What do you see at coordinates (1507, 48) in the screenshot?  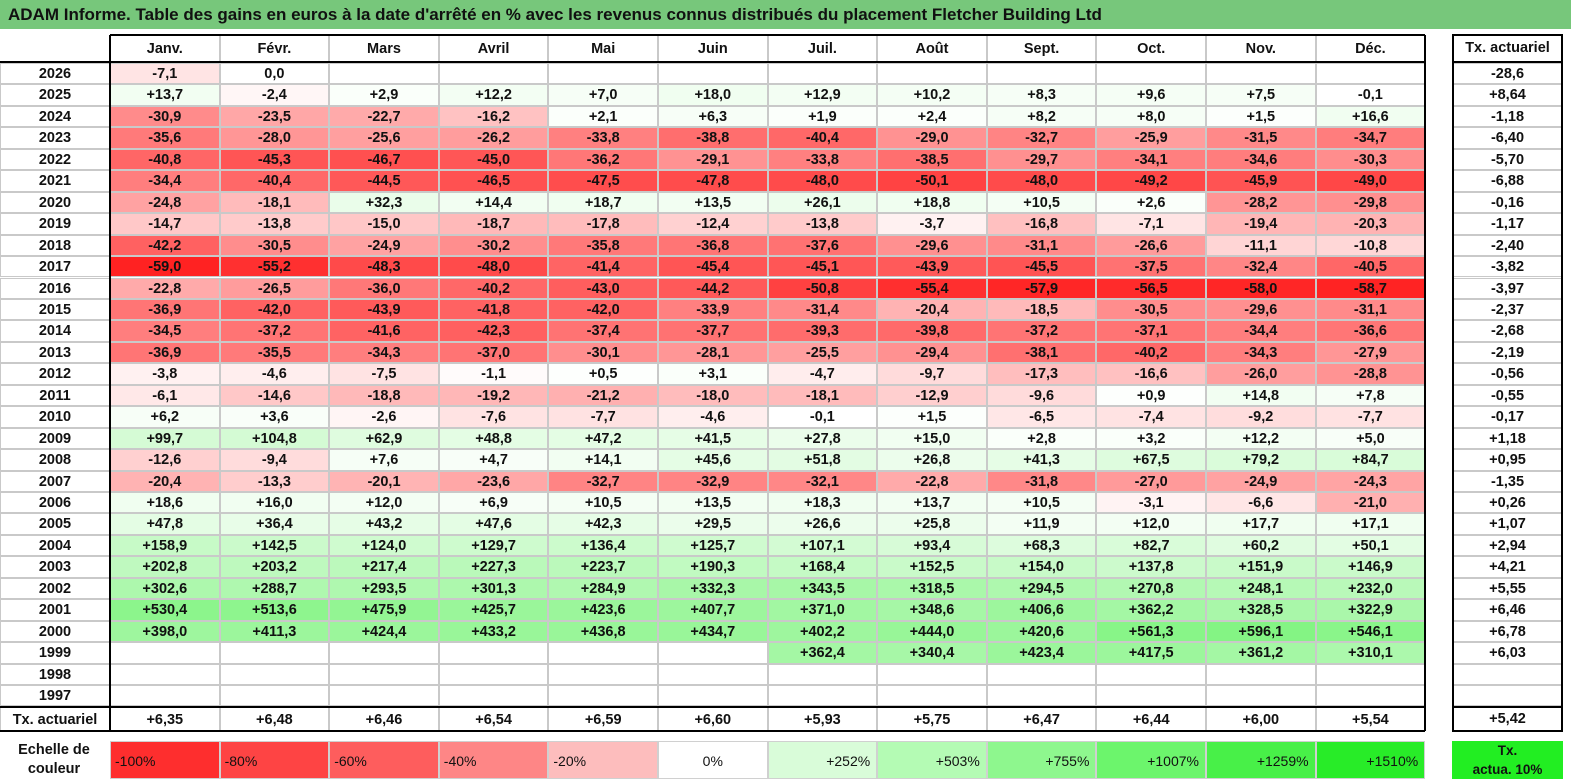 I see `rate-column-header: Tx. actuariel` at bounding box center [1507, 48].